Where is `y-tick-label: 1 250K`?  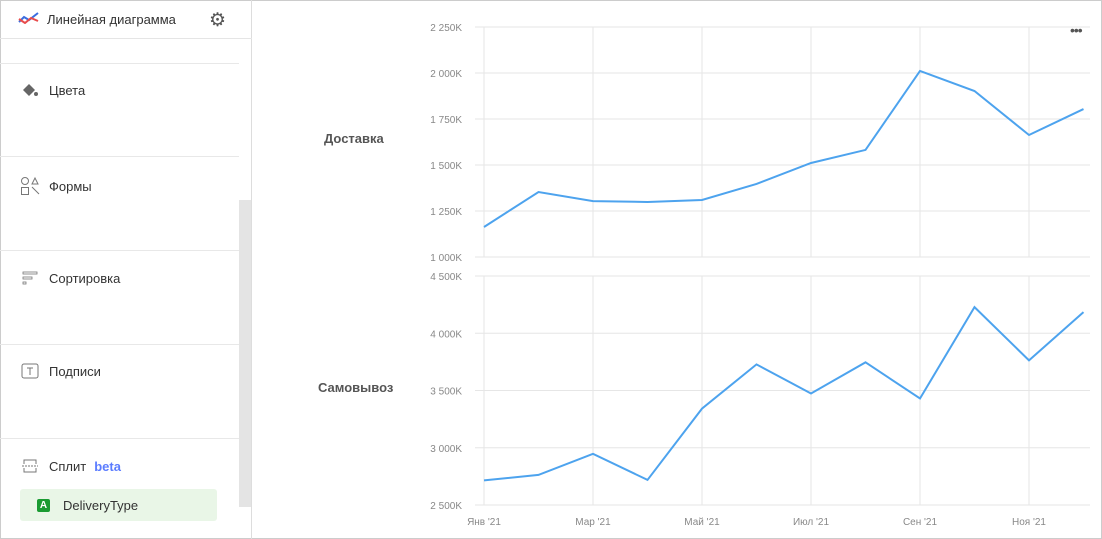
y-tick-label: 1 250K is located at coordinates (446, 212).